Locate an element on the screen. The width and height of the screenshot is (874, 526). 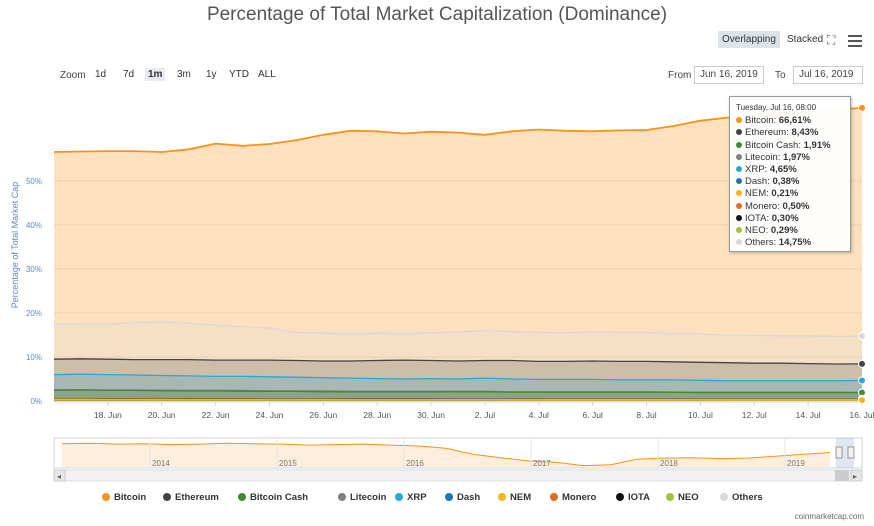
zoom-button-1d: 1d is located at coordinates (101, 74).